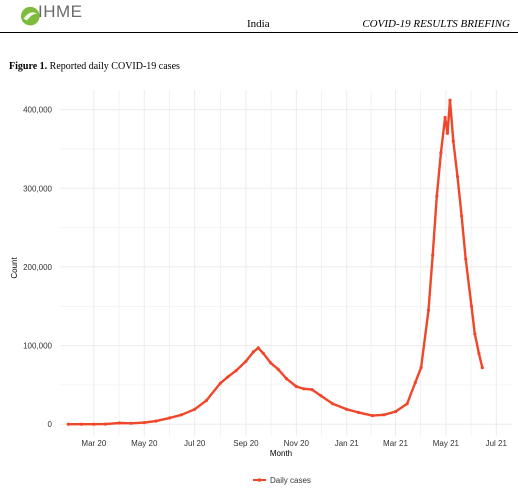  I want to click on figure-label: Figure 1., so click(28, 66).